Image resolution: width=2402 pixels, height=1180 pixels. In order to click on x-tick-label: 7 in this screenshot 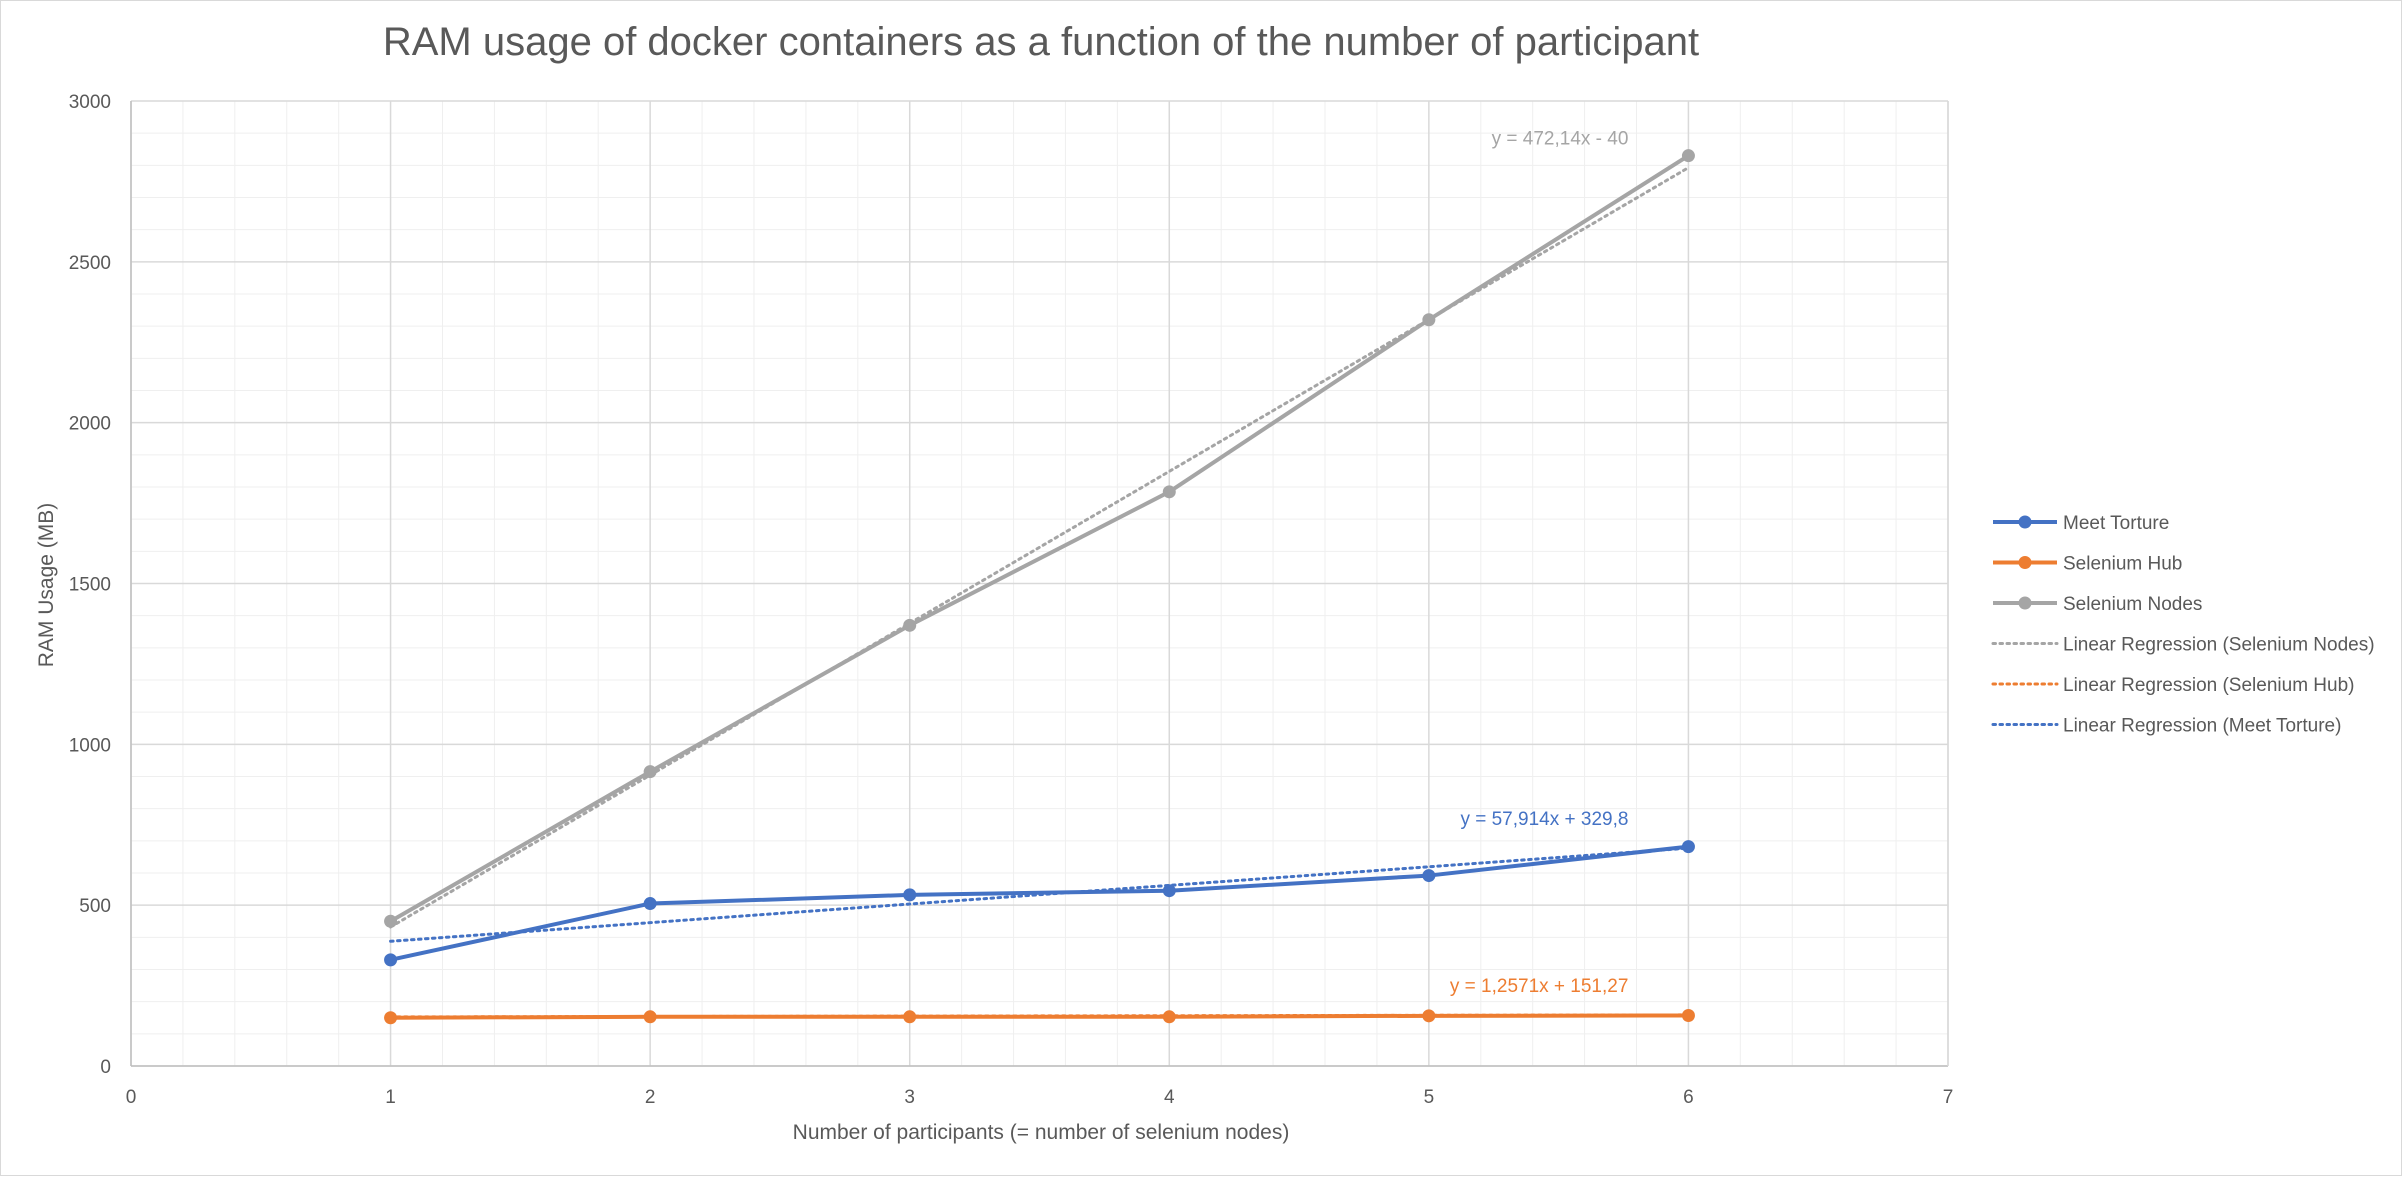, I will do `click(1948, 1097)`.